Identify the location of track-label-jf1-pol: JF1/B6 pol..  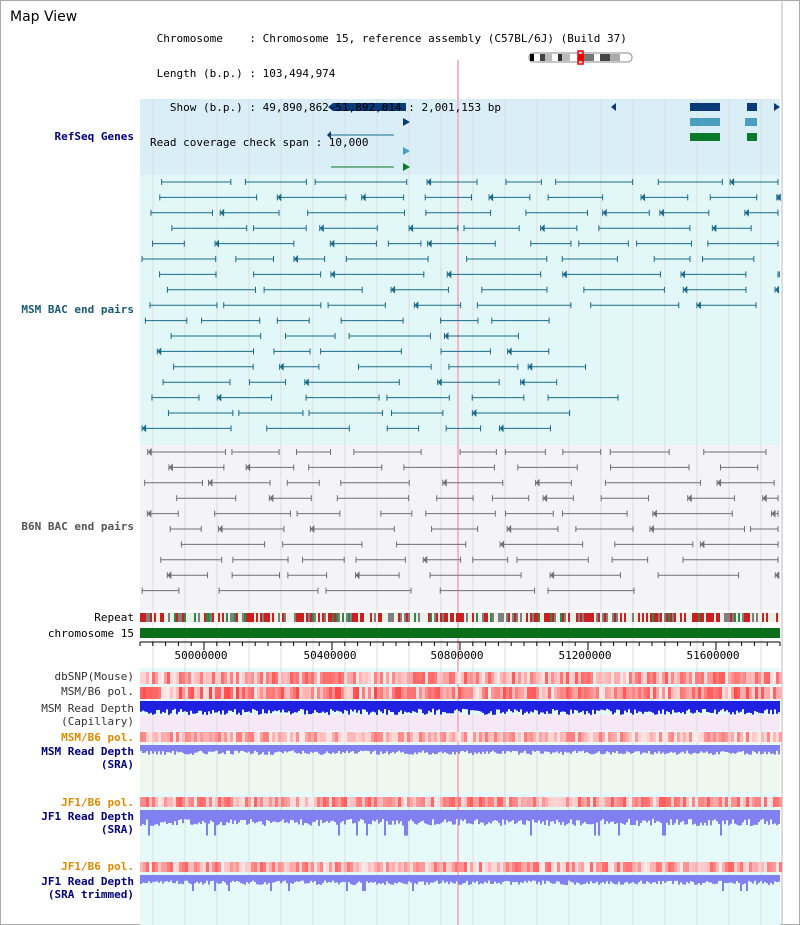
(97, 802).